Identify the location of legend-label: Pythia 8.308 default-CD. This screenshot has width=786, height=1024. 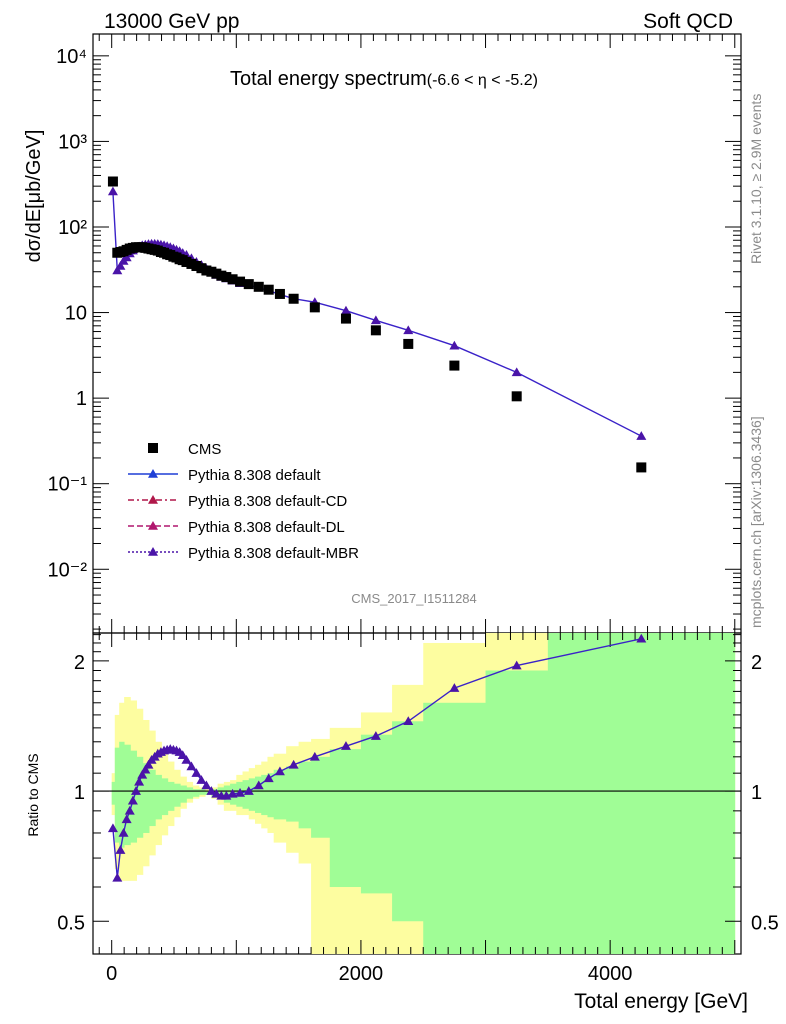
(267, 501).